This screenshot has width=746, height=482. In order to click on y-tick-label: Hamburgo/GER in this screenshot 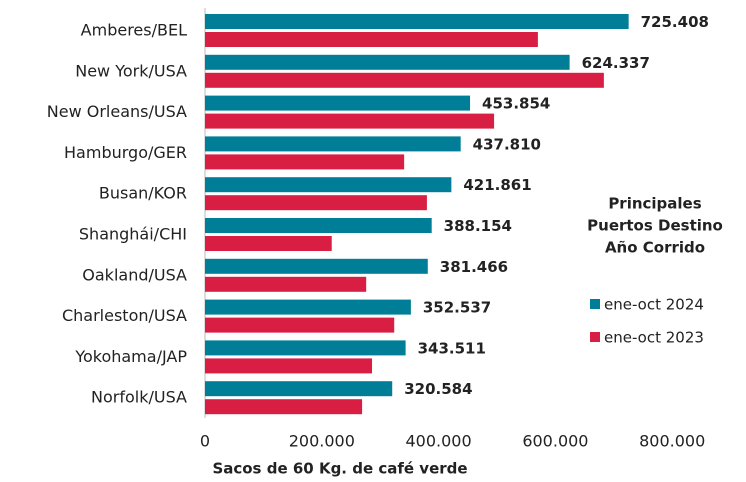, I will do `click(125, 152)`.